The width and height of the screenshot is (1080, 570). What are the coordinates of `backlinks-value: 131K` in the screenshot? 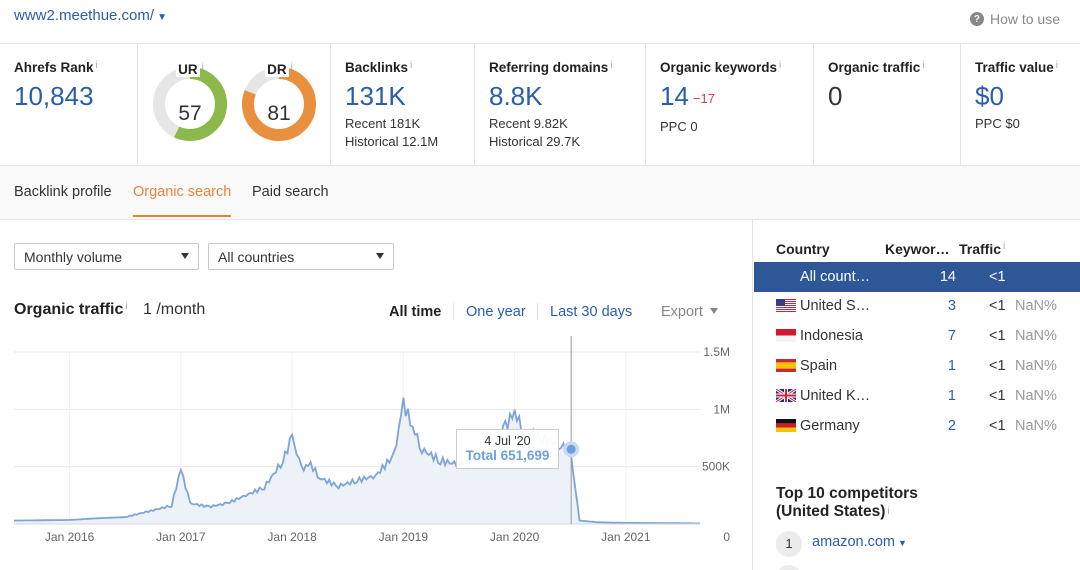 It's located at (375, 96).